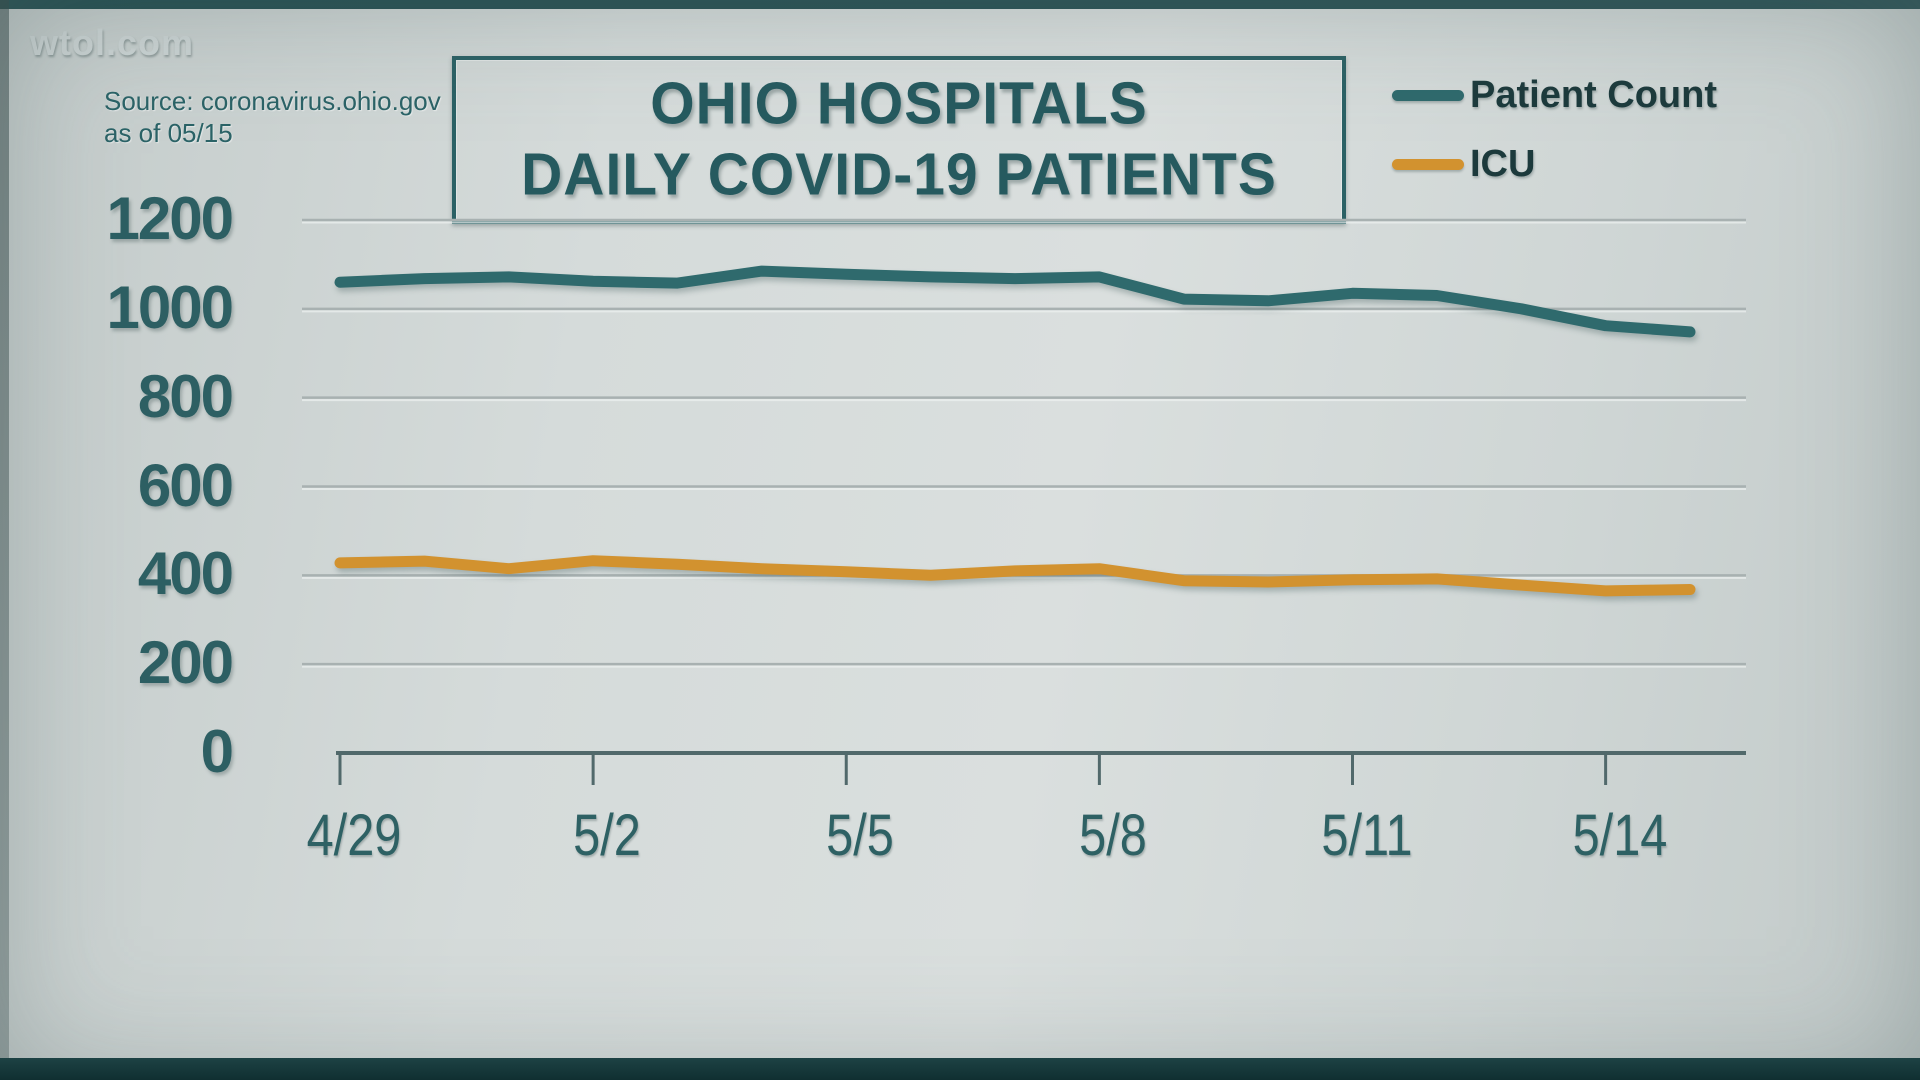 Image resolution: width=1920 pixels, height=1080 pixels. What do you see at coordinates (185, 485) in the screenshot?
I see `y-axis-label-600: 600` at bounding box center [185, 485].